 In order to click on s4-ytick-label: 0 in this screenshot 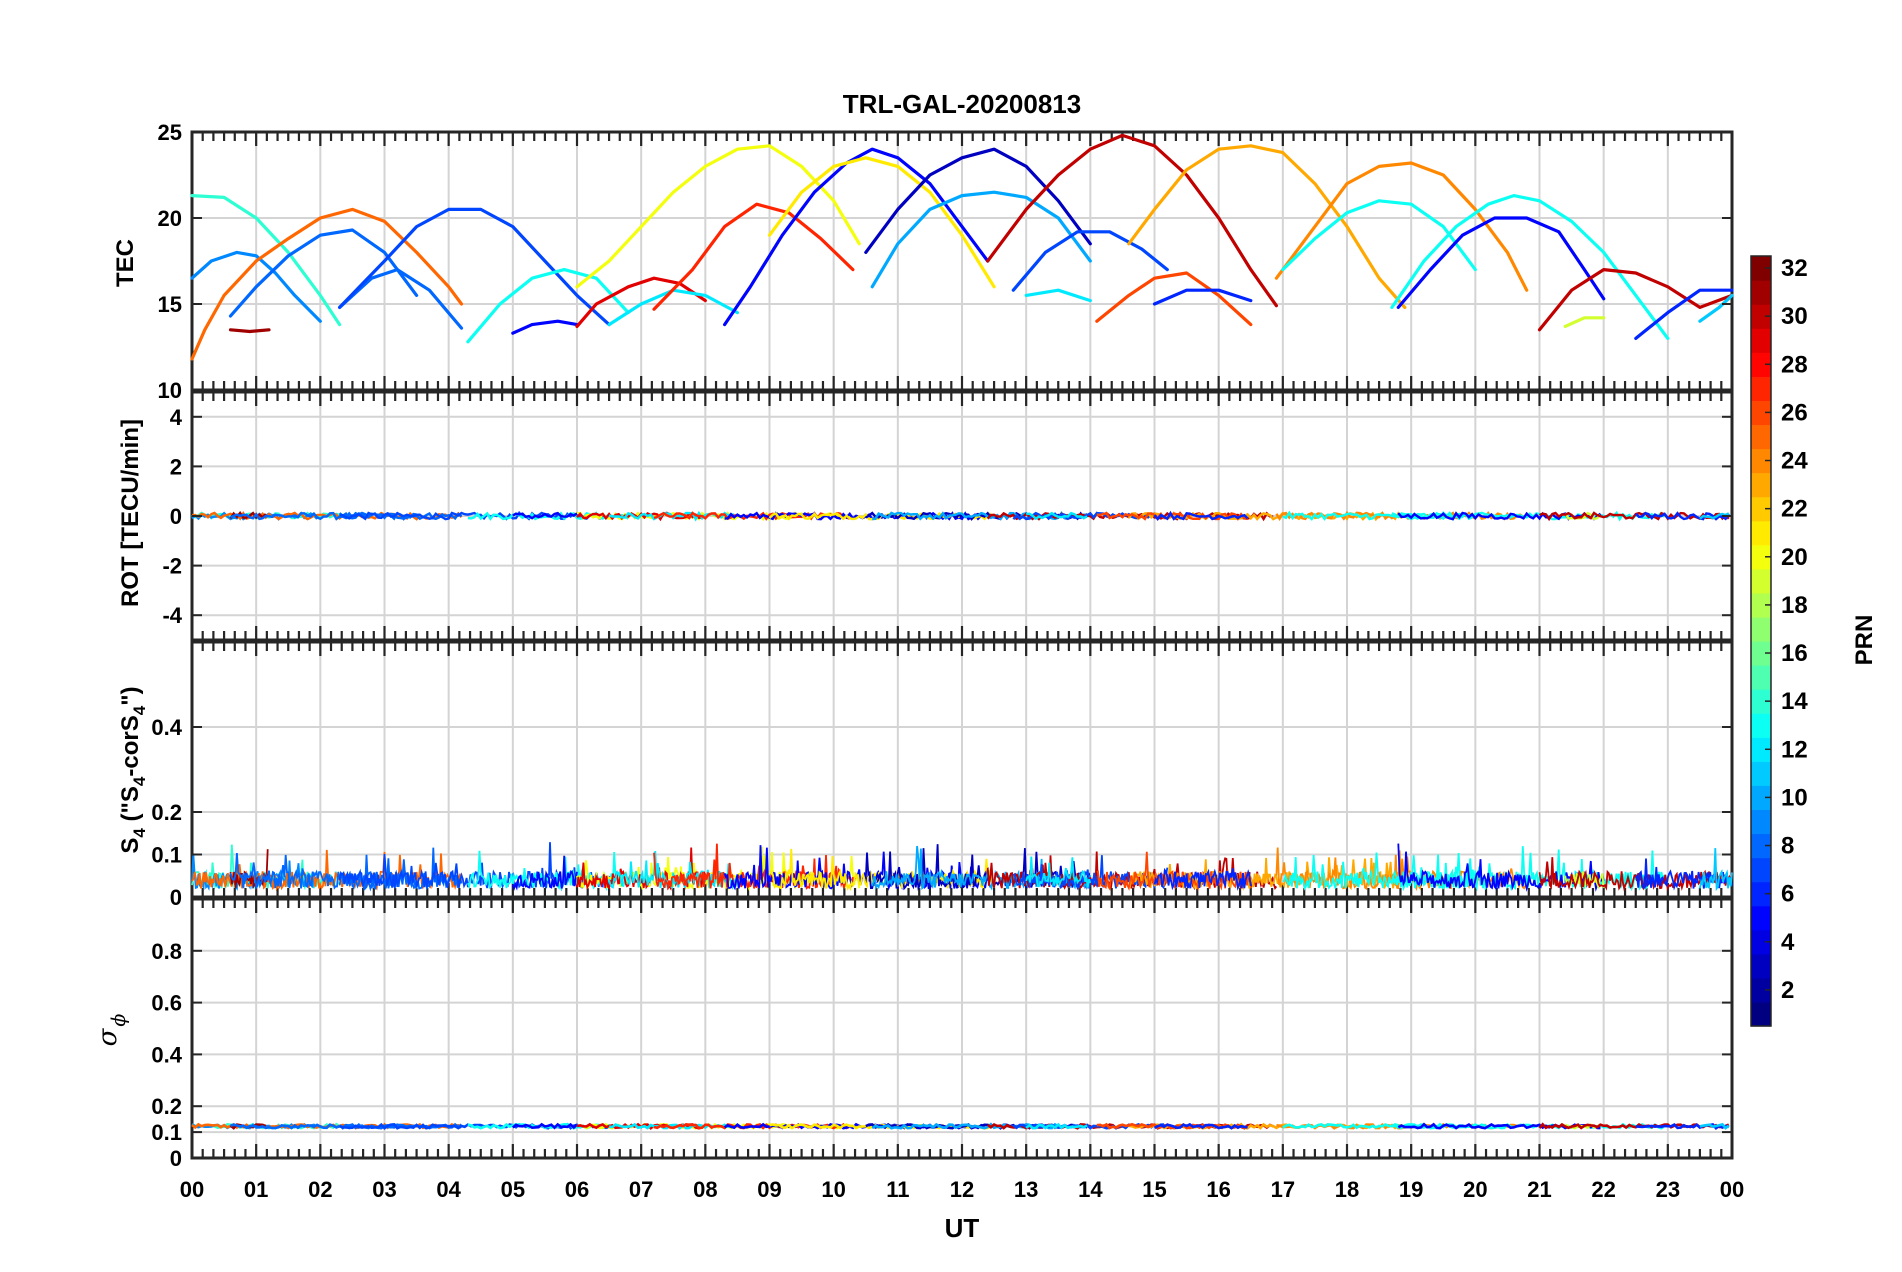, I will do `click(176, 897)`.